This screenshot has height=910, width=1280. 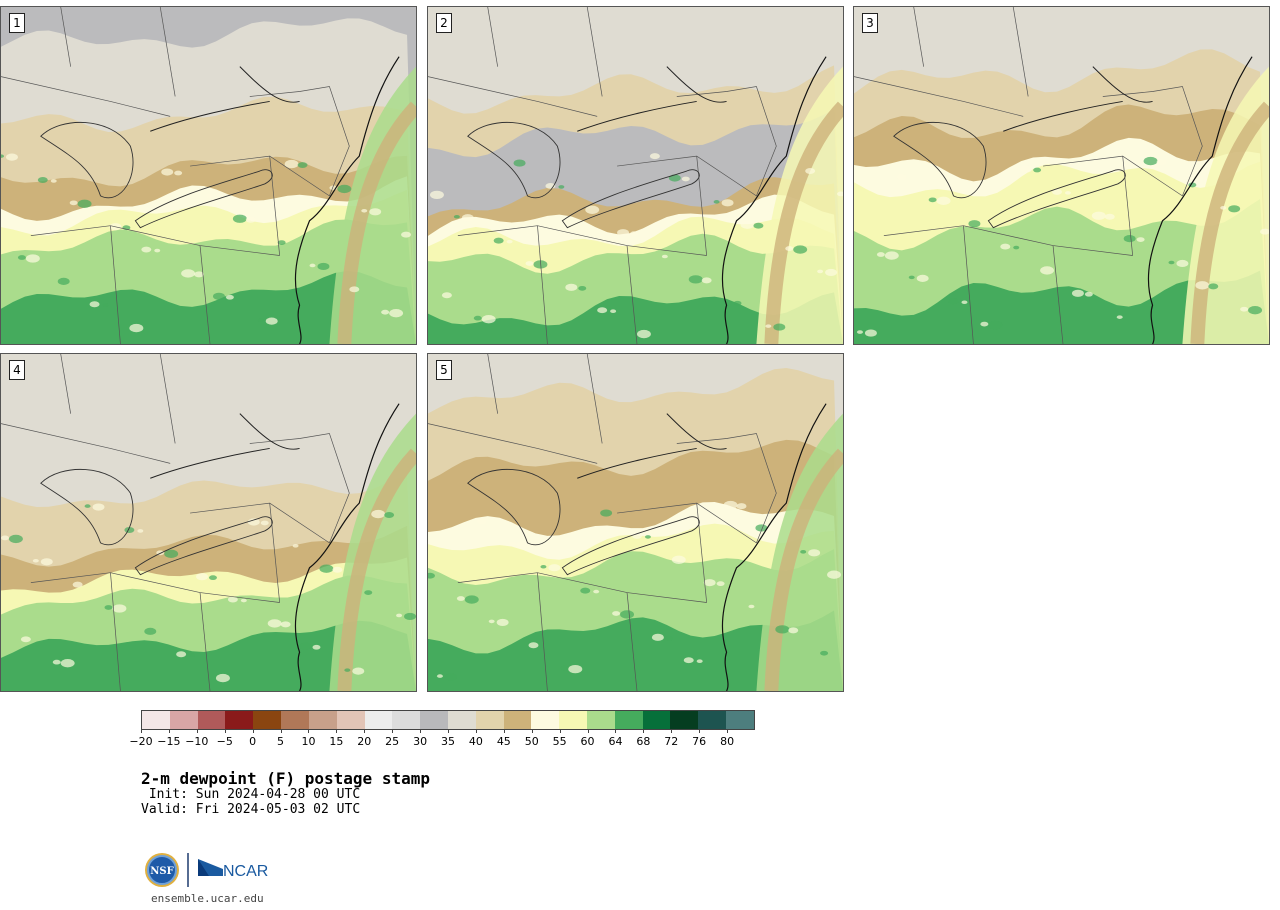 I want to click on colorbar-tick-label: 5, so click(x=281, y=741).